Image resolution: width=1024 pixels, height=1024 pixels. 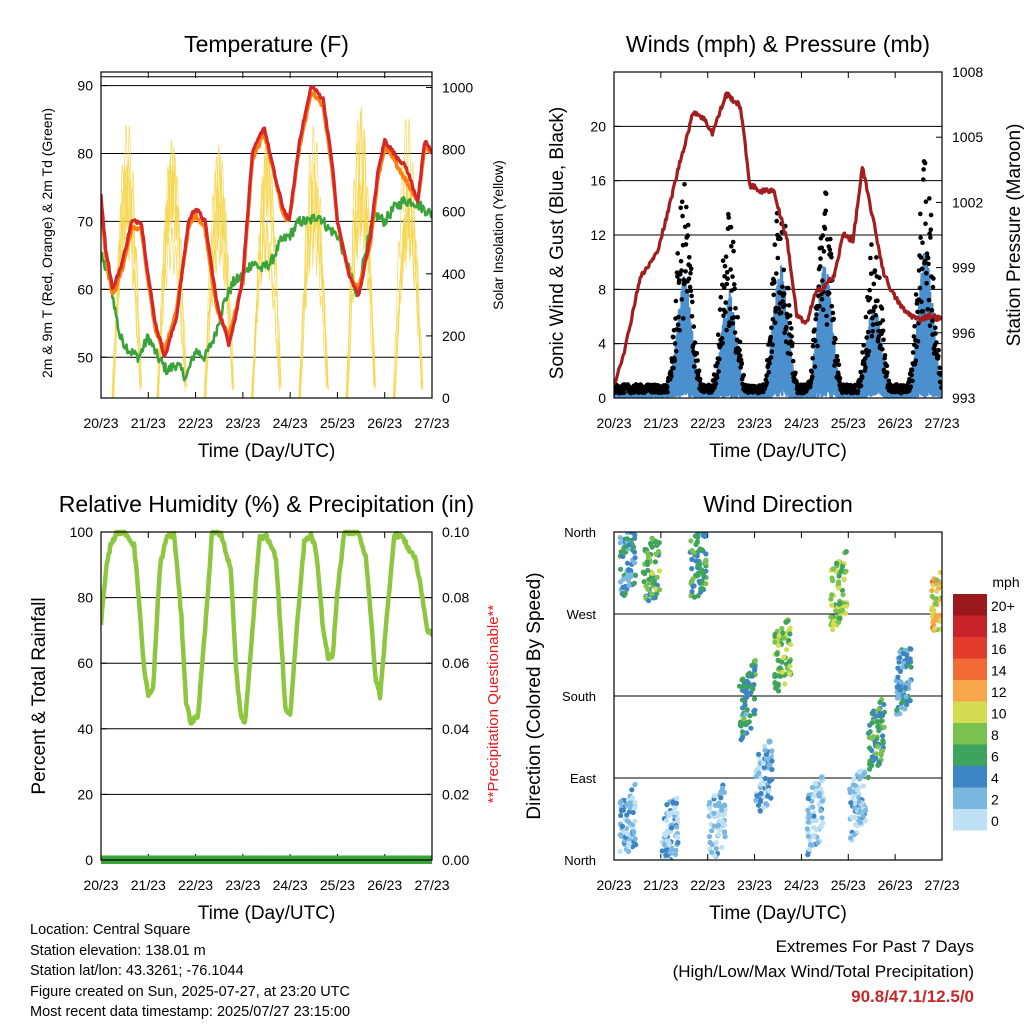 I want to click on y2-tick-label: 600, so click(x=454, y=212).